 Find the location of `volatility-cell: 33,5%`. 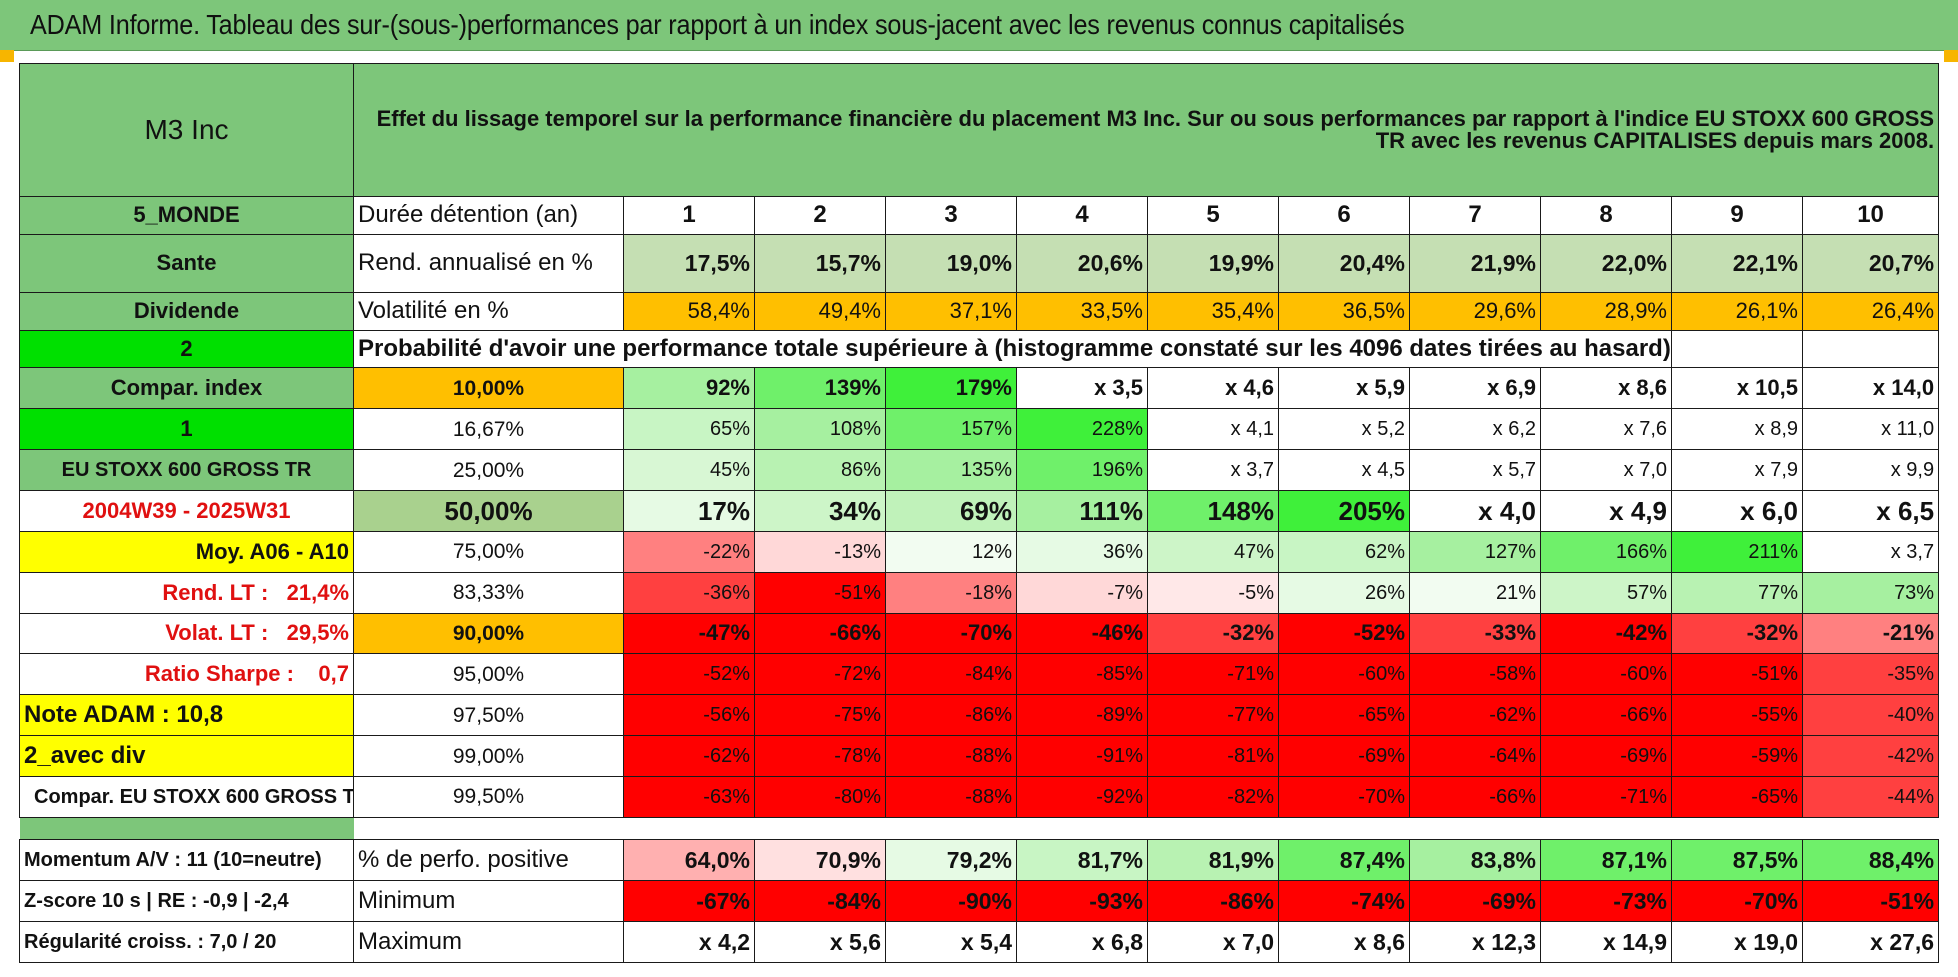

volatility-cell: 33,5% is located at coordinates (1082, 311).